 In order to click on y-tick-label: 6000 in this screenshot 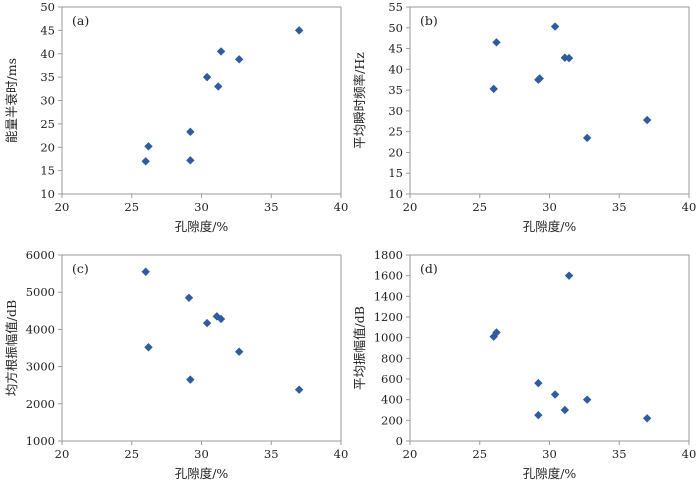, I will do `click(40, 255)`.